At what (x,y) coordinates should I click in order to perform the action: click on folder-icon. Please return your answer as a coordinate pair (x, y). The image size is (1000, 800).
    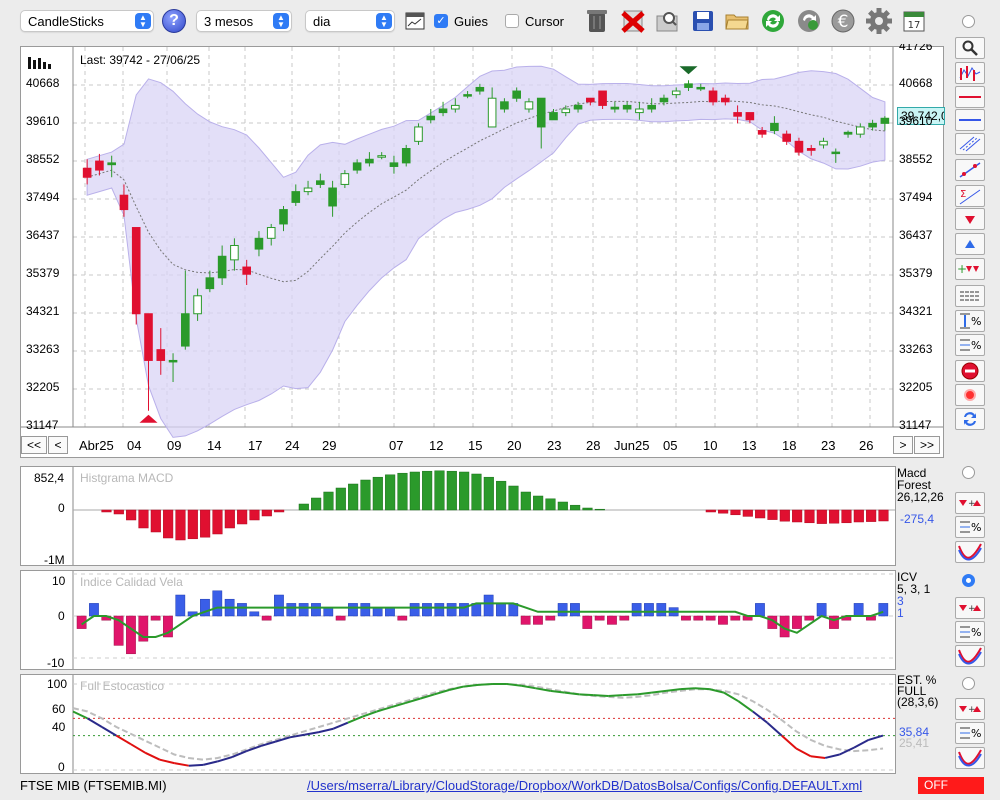
    Looking at the image, I should click on (737, 21).